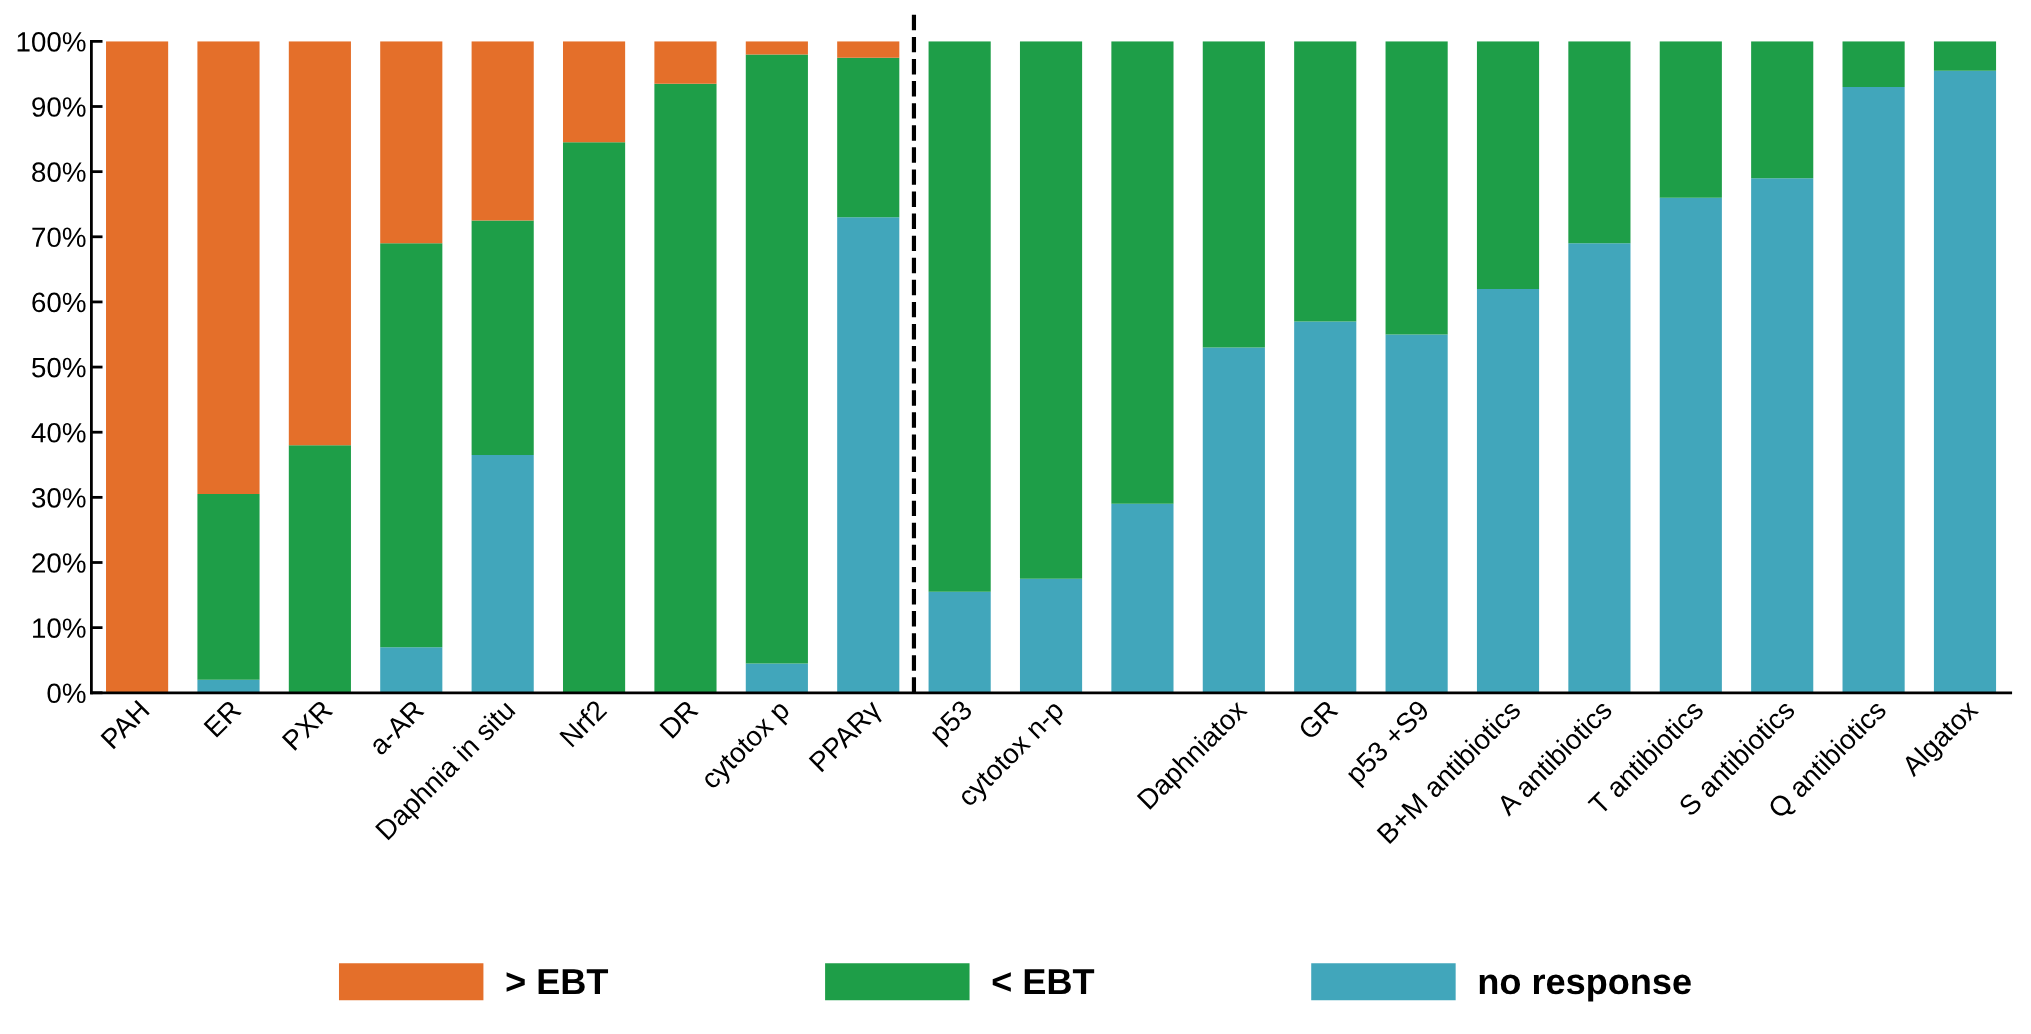 This screenshot has height=1034, width=2031. I want to click on y-tick-label: 80%, so click(59, 172).